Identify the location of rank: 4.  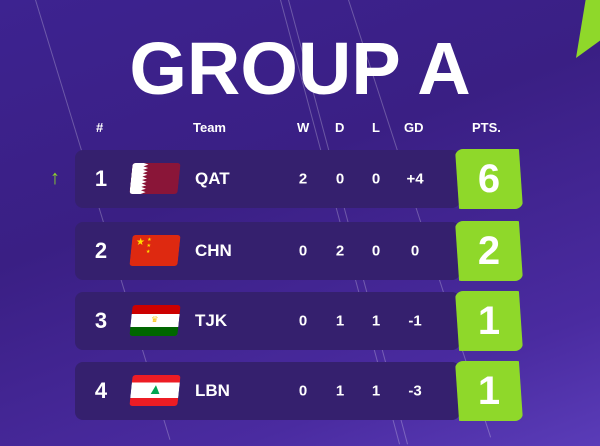
(101, 390).